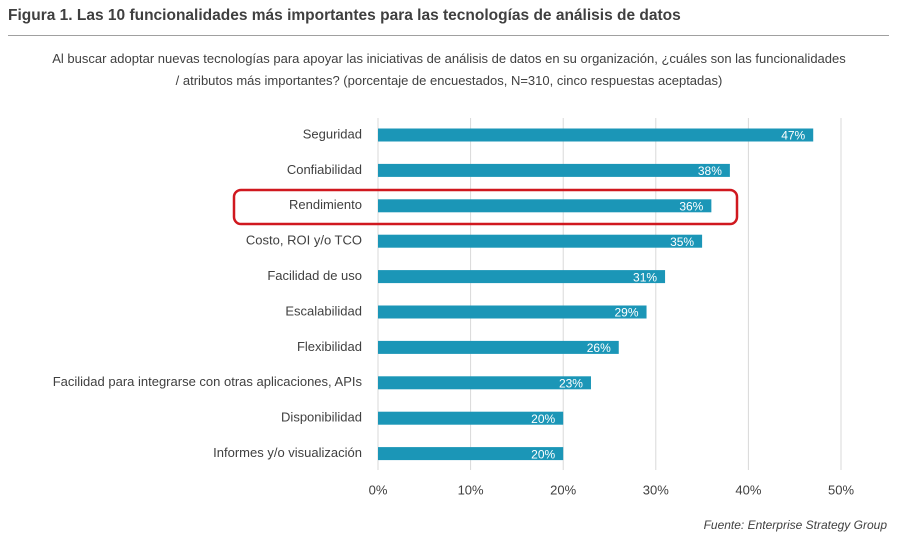  I want to click on x-tick-label: 0%, so click(378, 489).